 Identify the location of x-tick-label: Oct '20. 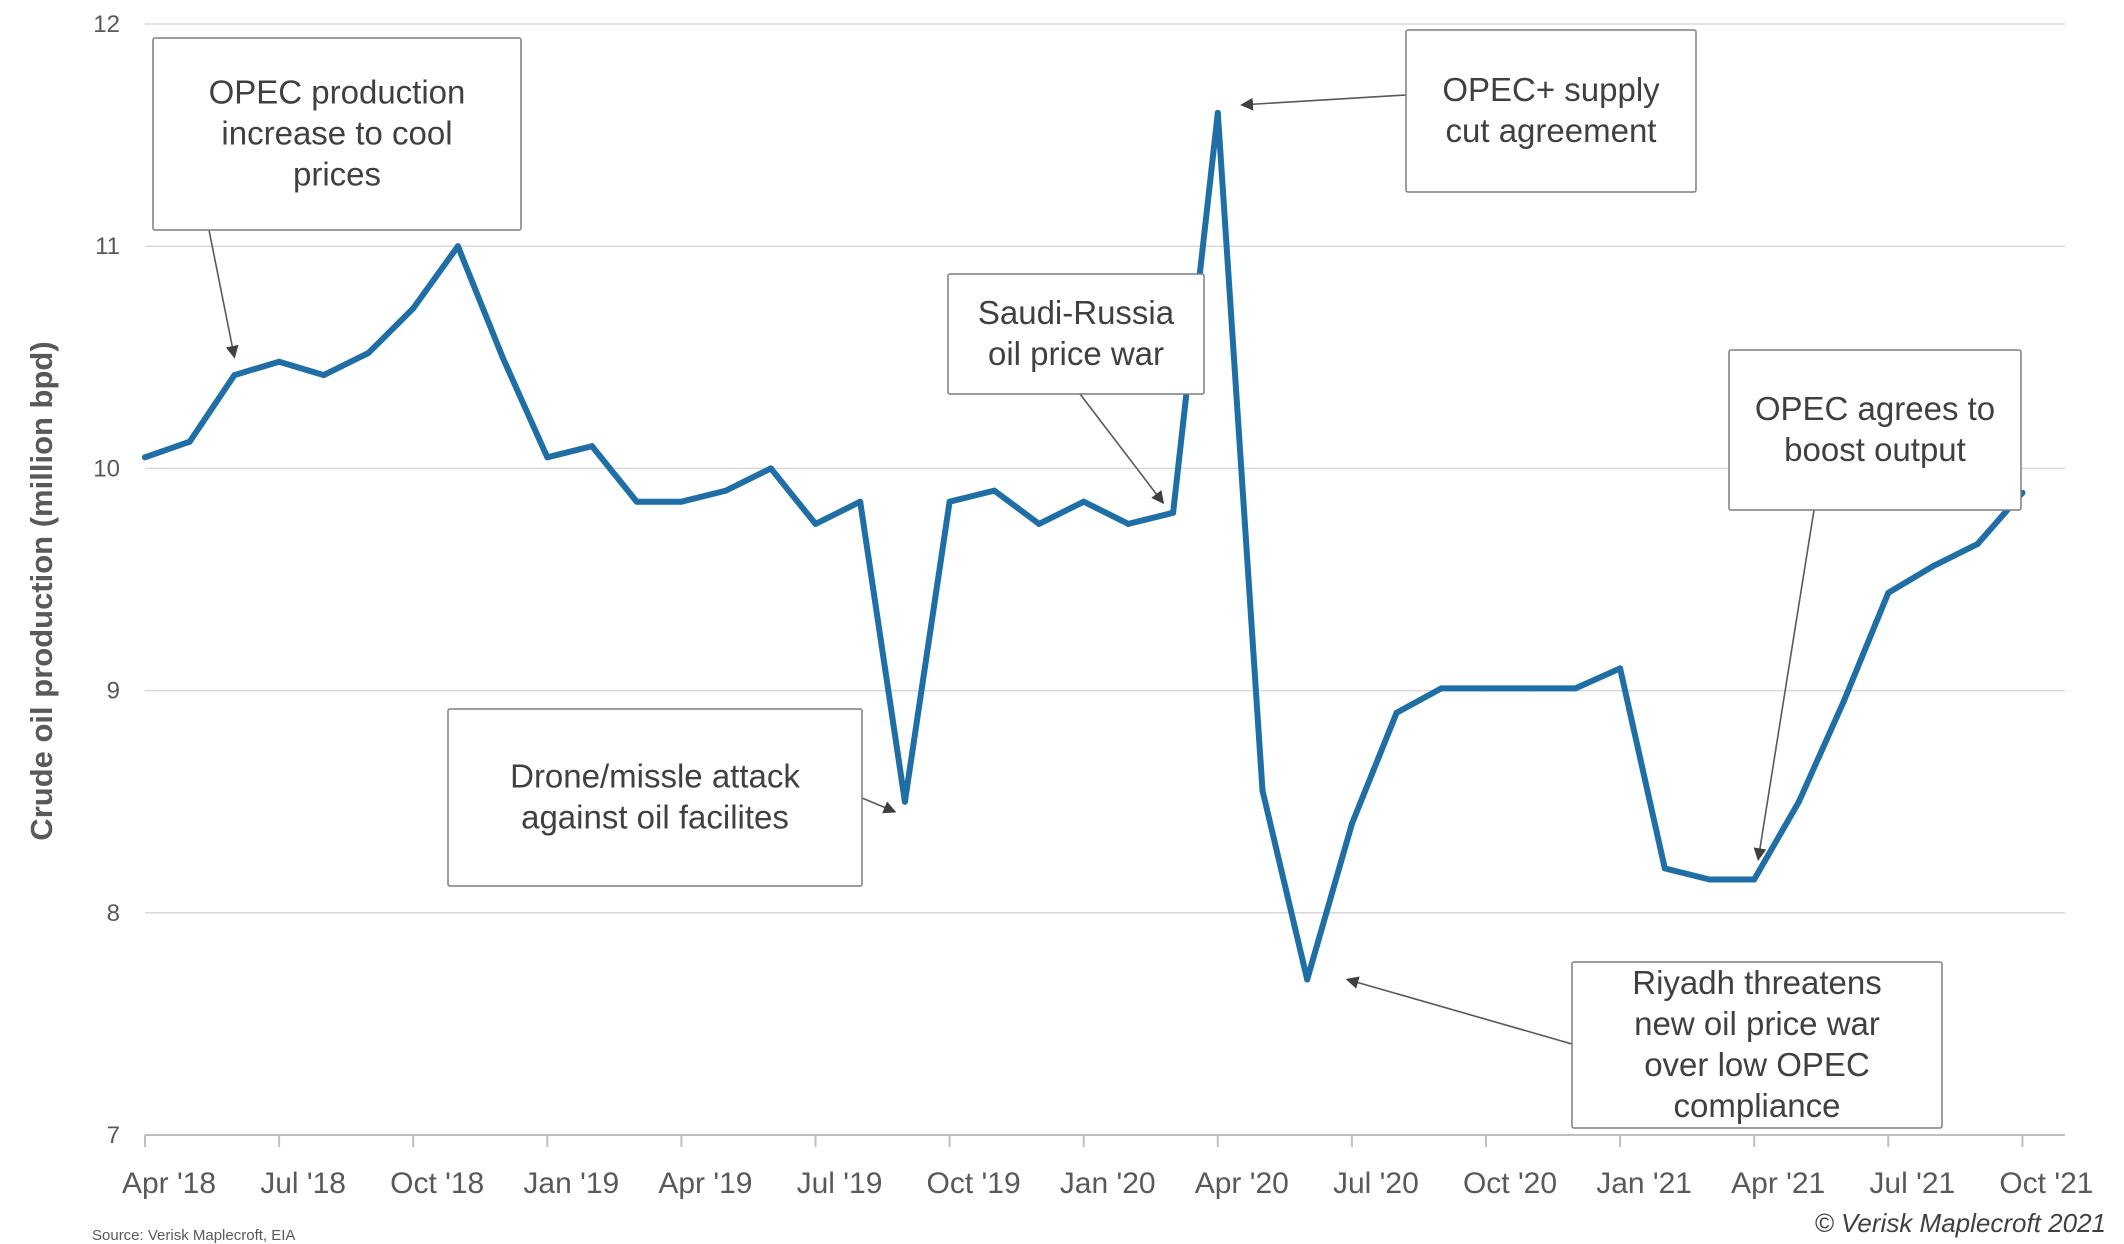
(1510, 1183).